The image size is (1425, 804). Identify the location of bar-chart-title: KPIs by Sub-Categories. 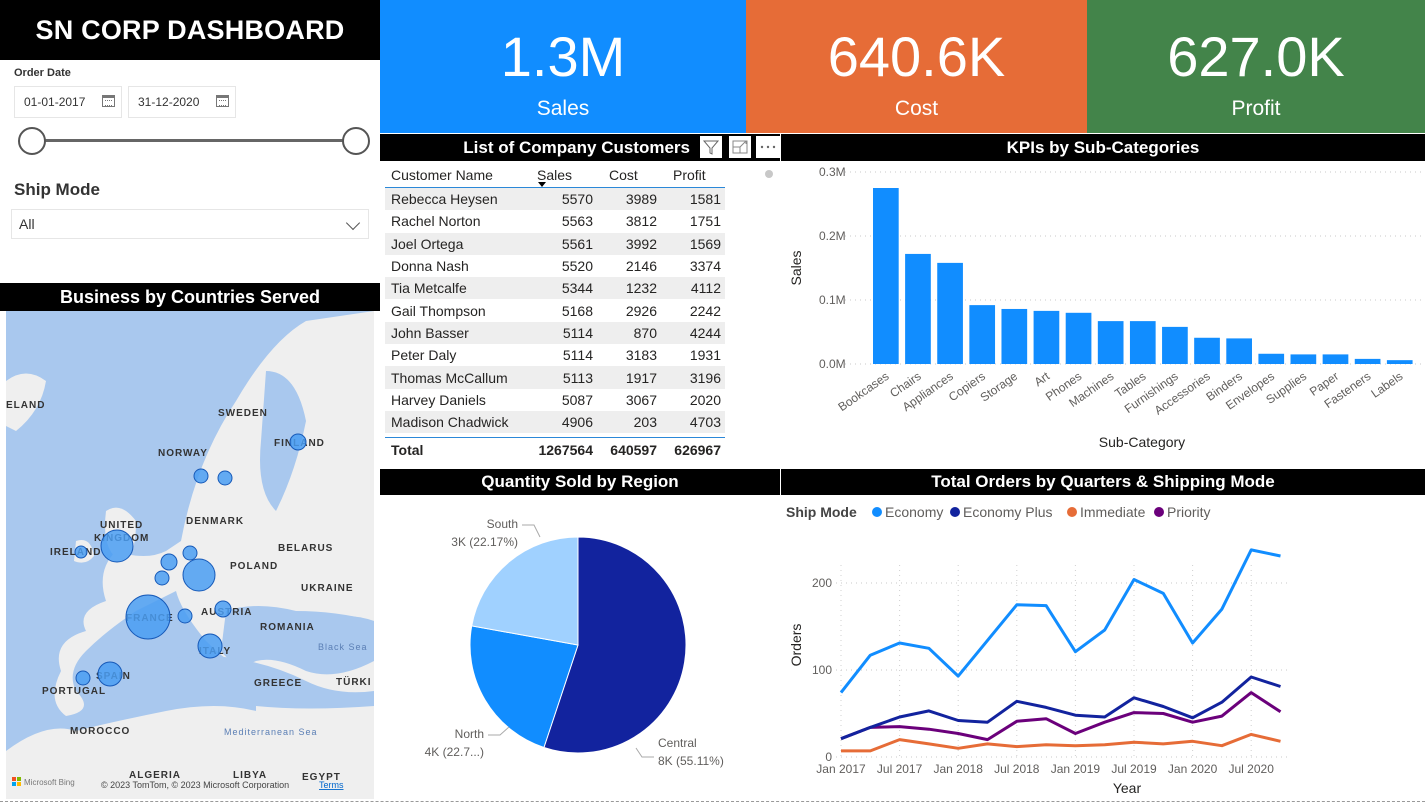
(1103, 147).